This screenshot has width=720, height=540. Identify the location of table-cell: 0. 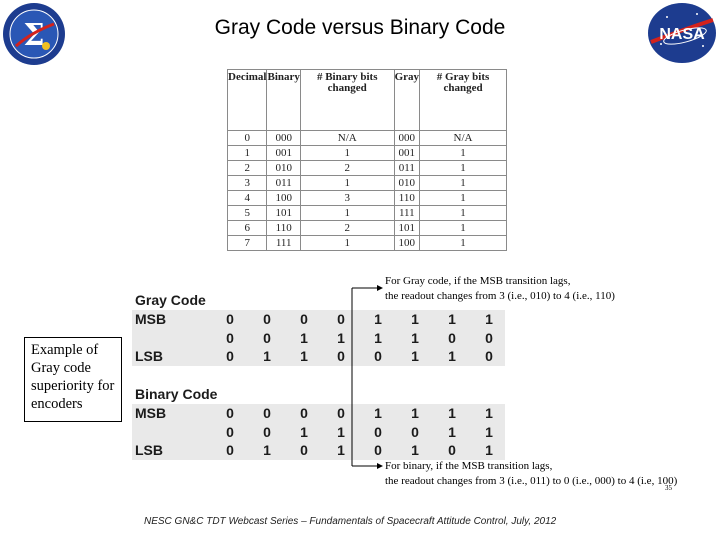
(247, 138).